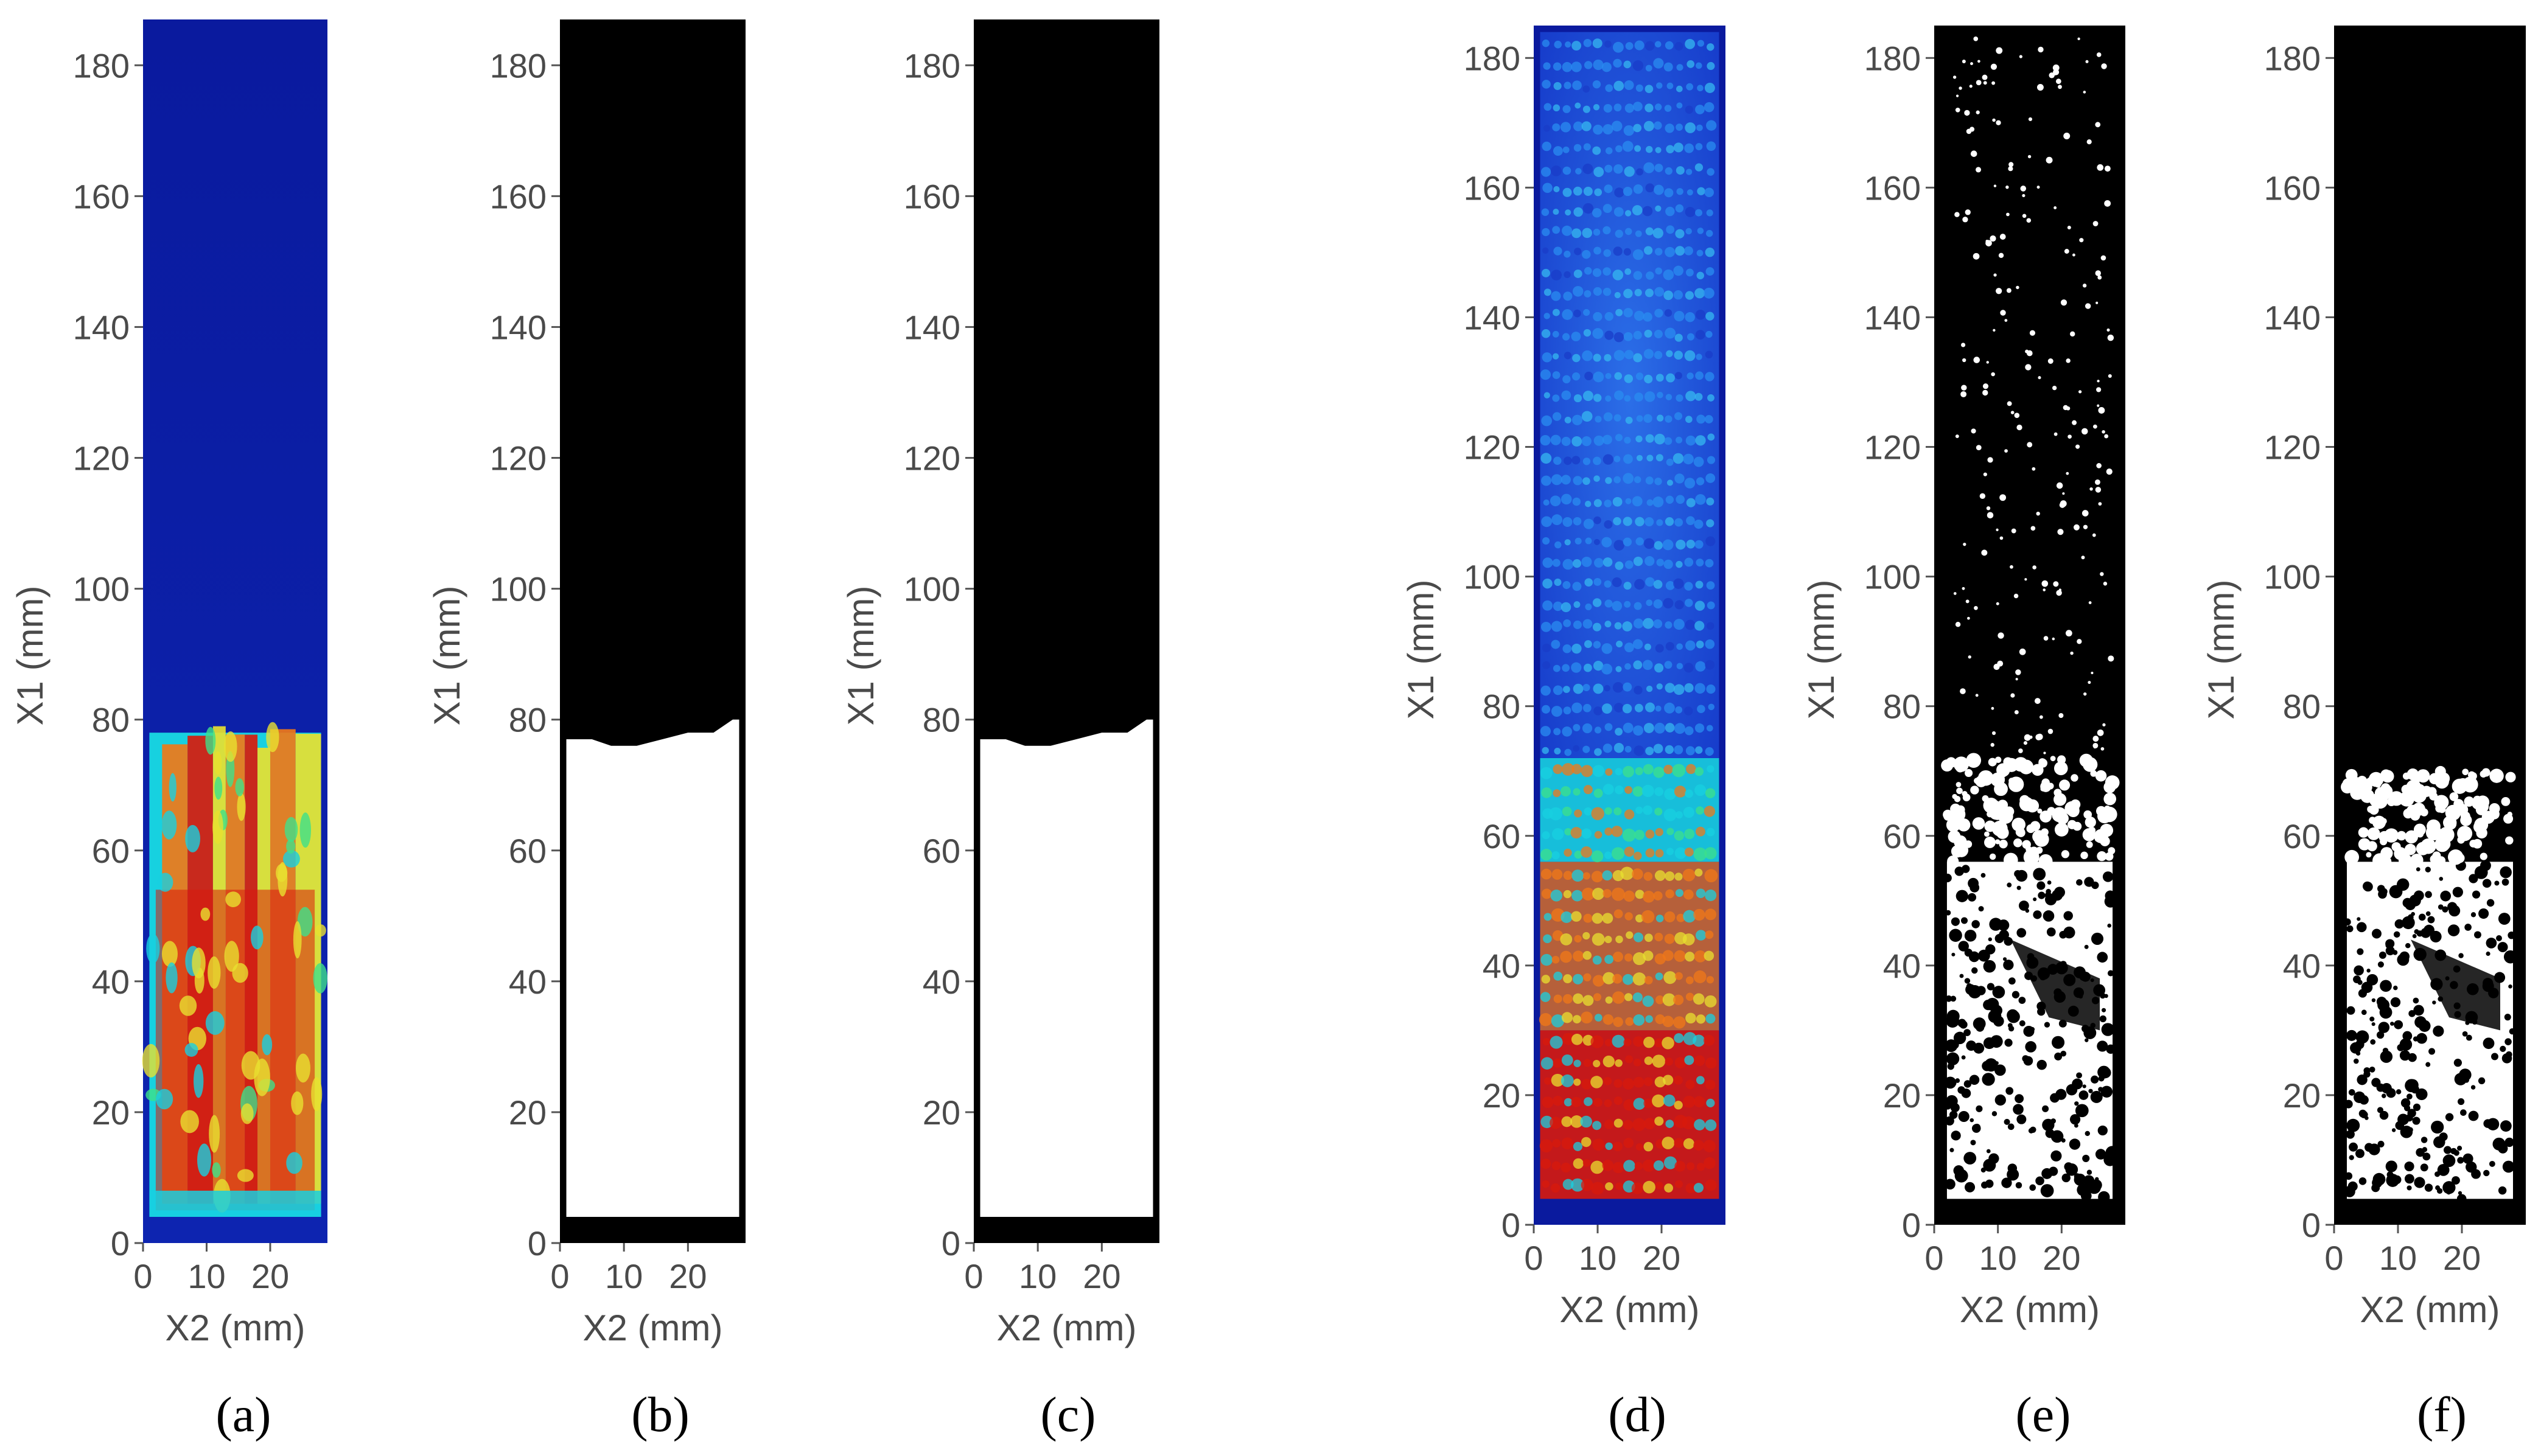  Describe the element at coordinates (932, 458) in the screenshot. I see `y-tick-label: 120` at that location.